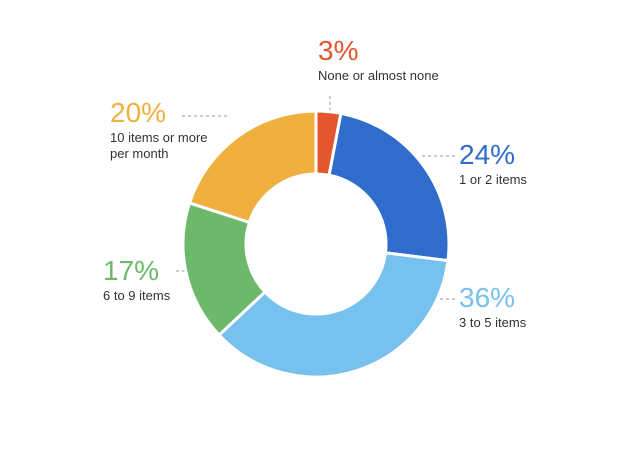 The image size is (635, 459). Describe the element at coordinates (131, 270) in the screenshot. I see `percent-label: 17%` at that location.